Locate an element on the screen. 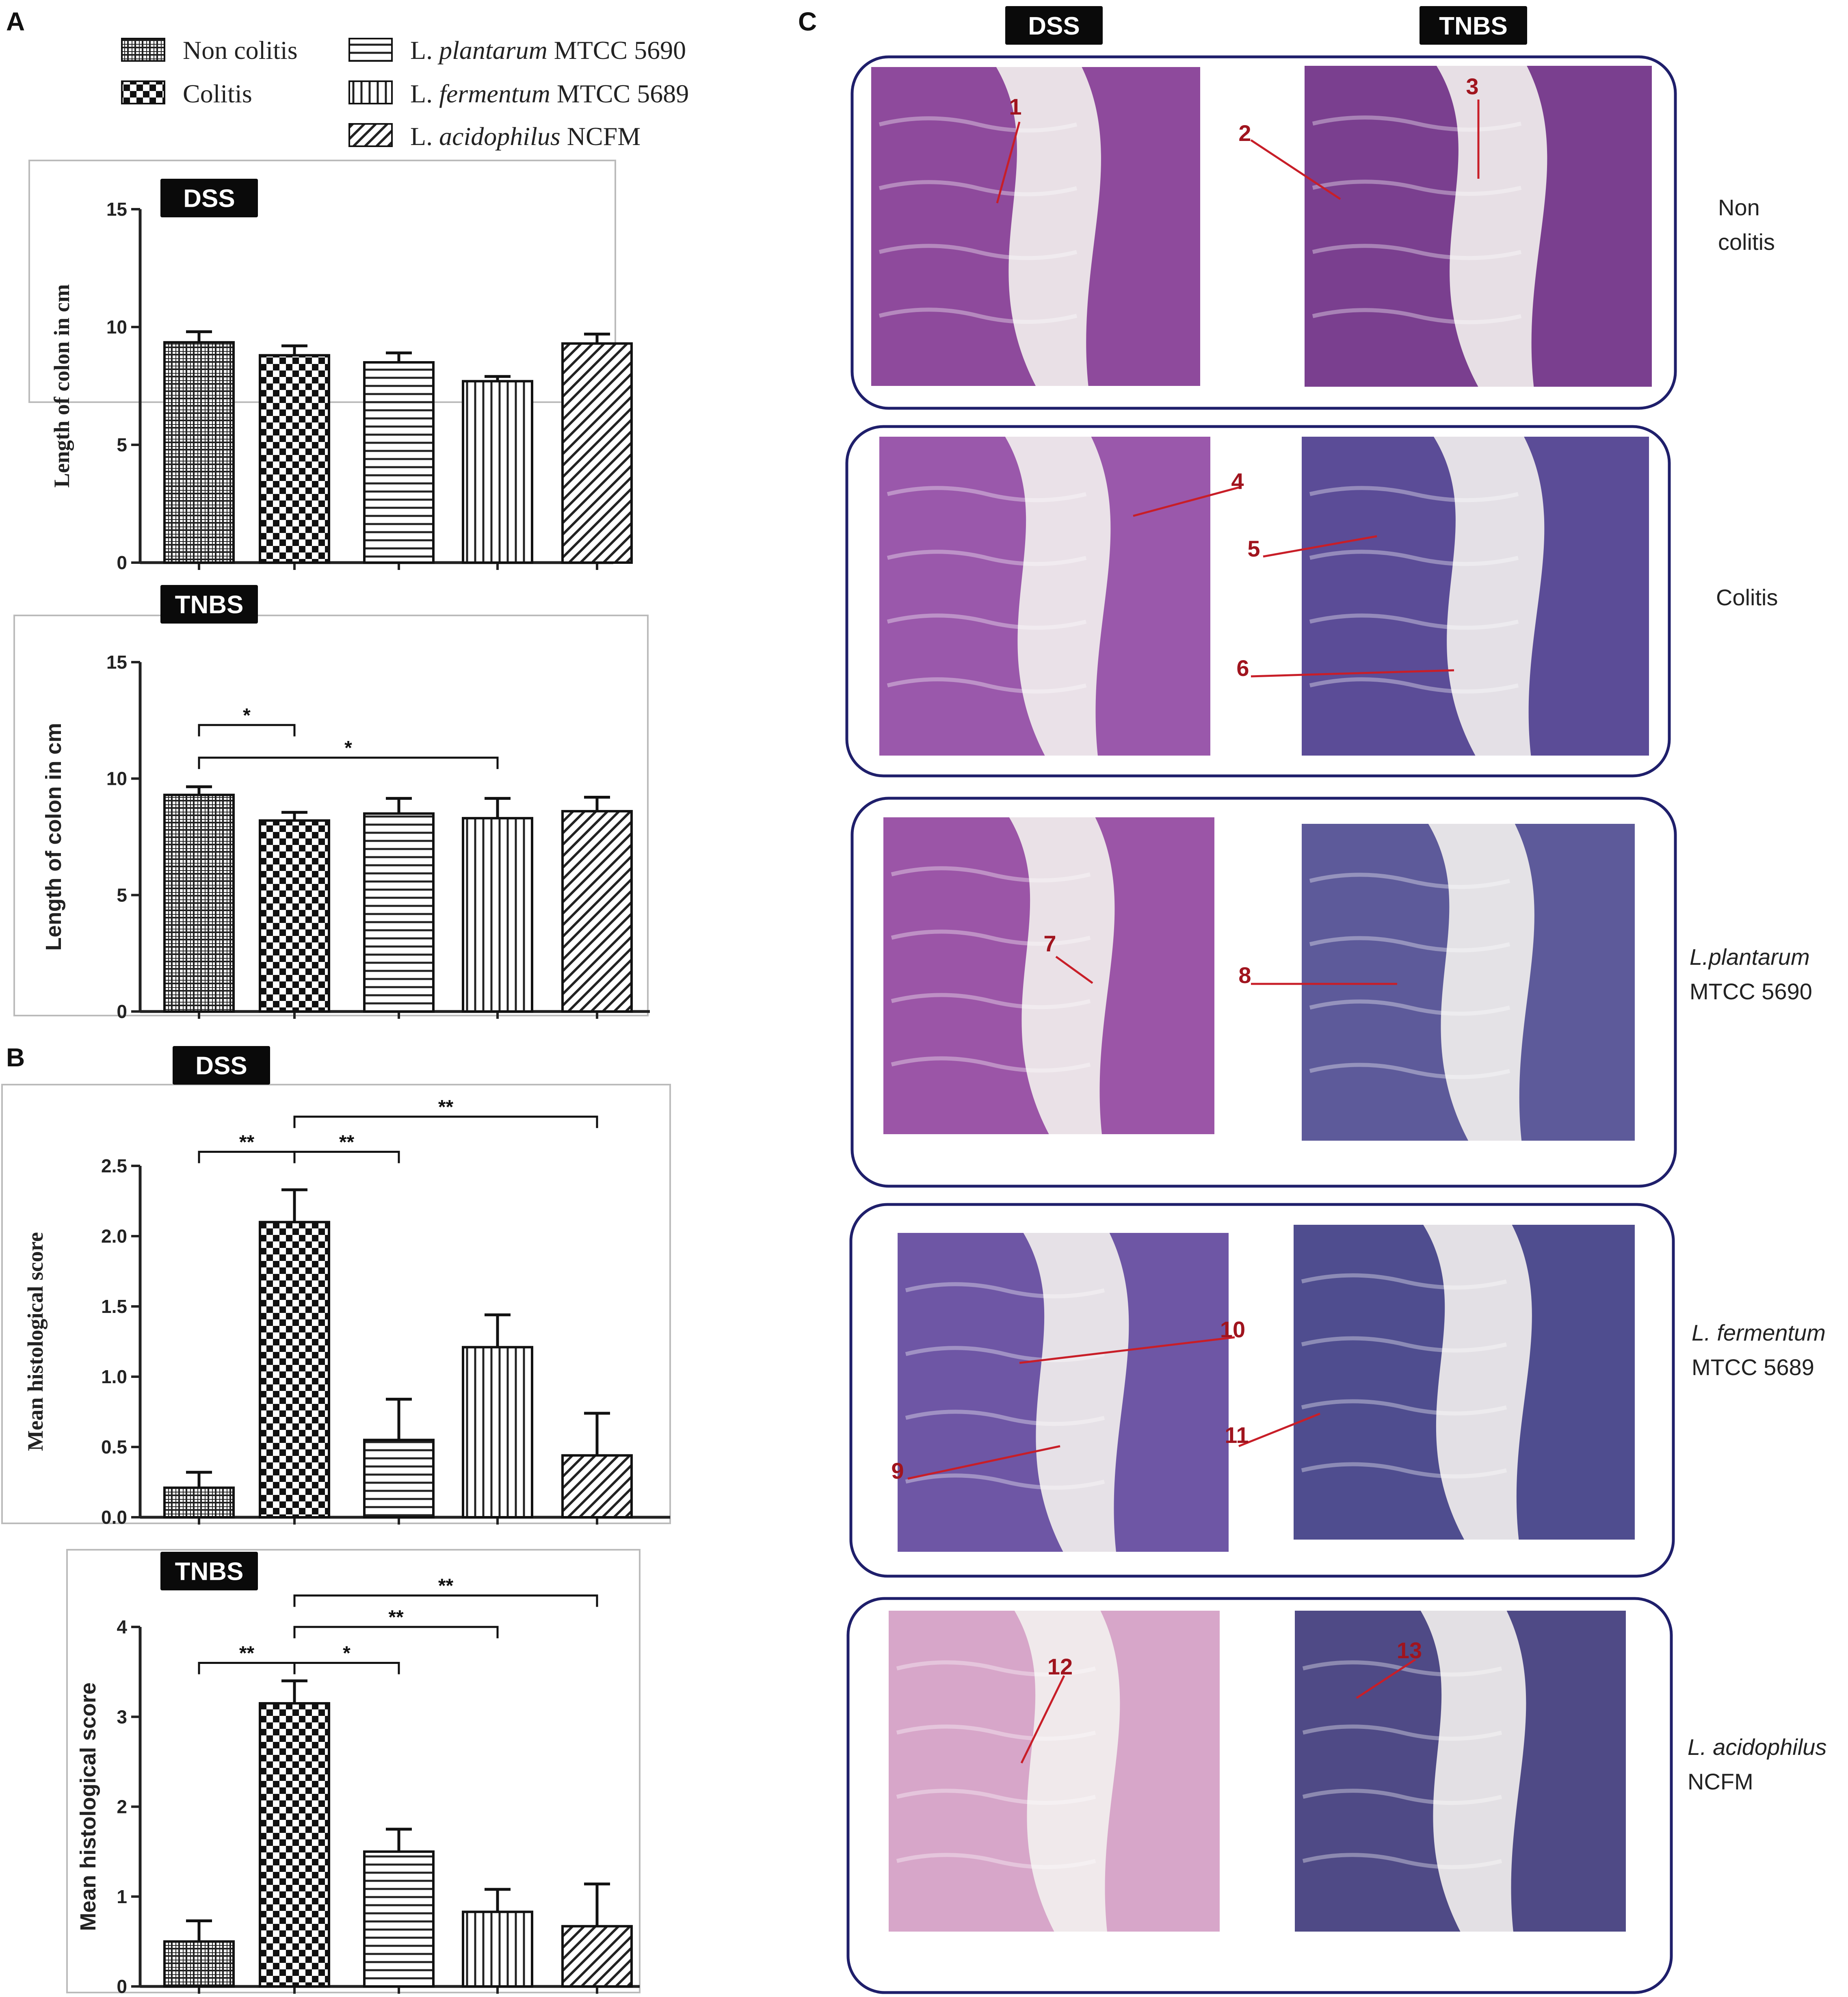  y-tick-label: 3 is located at coordinates (122, 1716).